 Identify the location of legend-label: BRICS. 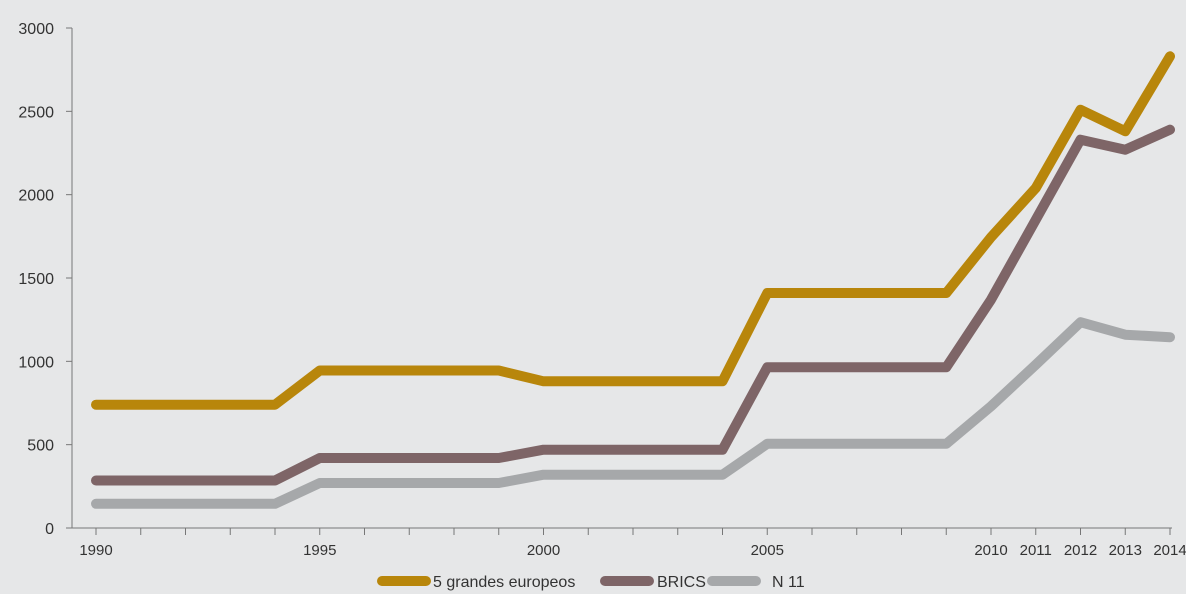
(681, 582).